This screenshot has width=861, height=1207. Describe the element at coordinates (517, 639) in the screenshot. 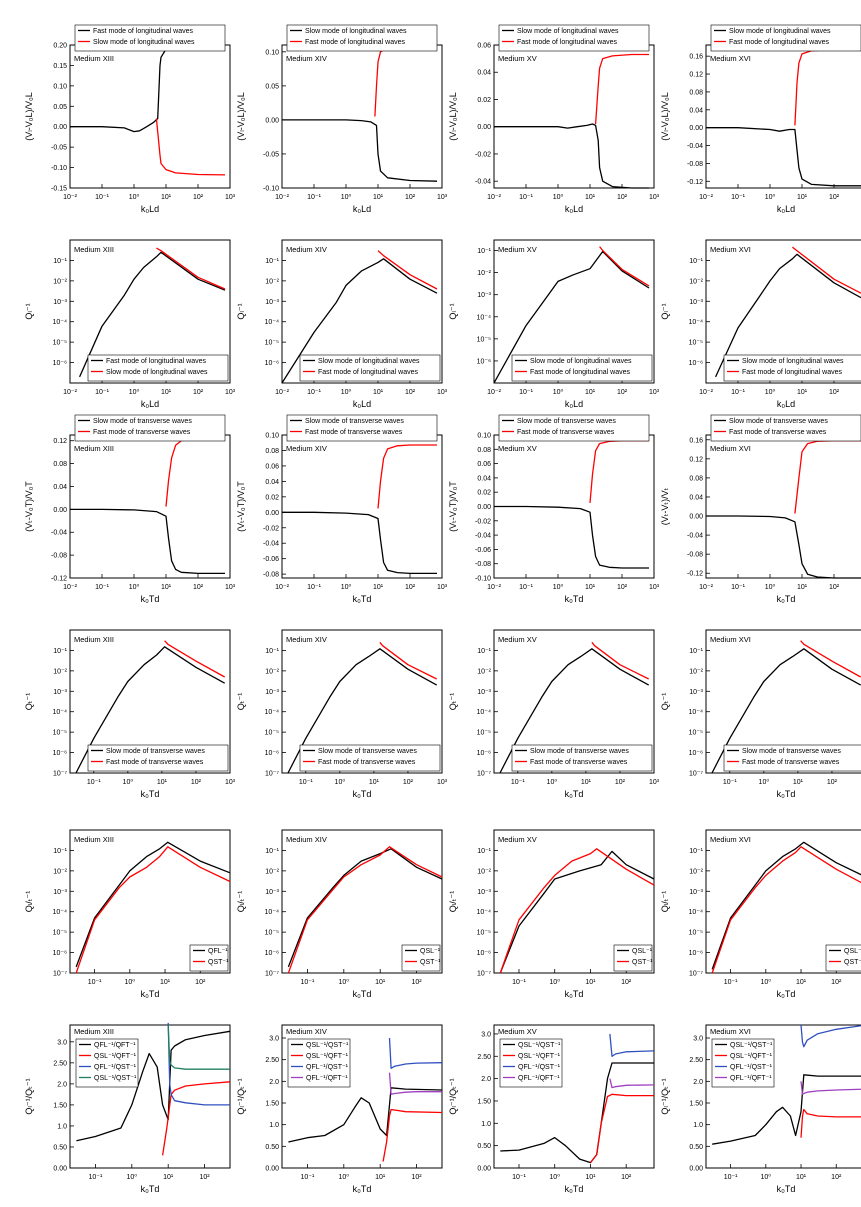

I see `medium-label: Medium XV` at that location.